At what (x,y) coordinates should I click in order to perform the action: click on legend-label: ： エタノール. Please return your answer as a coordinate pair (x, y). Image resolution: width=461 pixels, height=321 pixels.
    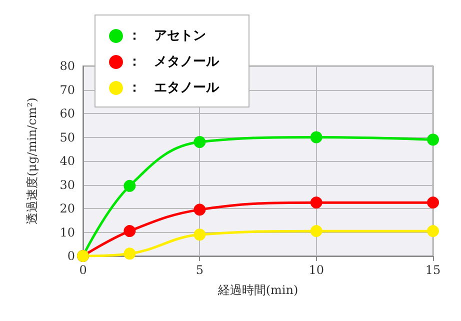
    Looking at the image, I should click on (174, 88).